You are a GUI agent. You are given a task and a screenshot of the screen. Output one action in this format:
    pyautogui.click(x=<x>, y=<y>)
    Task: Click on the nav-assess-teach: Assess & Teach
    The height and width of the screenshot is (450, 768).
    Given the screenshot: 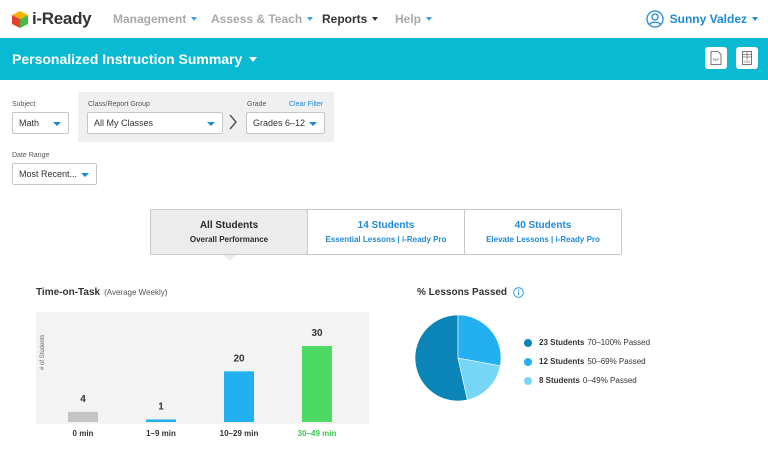 What is the action you would take?
    pyautogui.click(x=262, y=19)
    